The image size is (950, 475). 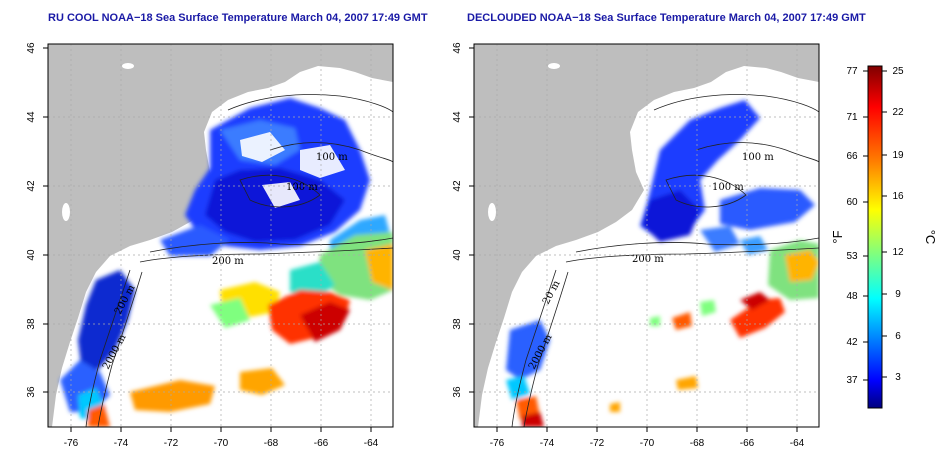 I want to click on lat-tick-left: 44, so click(x=31, y=117).